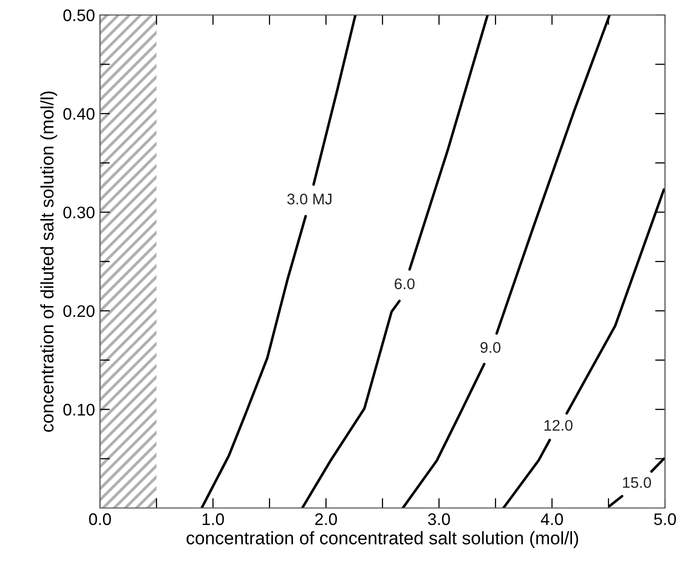 The image size is (680, 569). I want to click on y-tick-label: 0.50, so click(78, 15).